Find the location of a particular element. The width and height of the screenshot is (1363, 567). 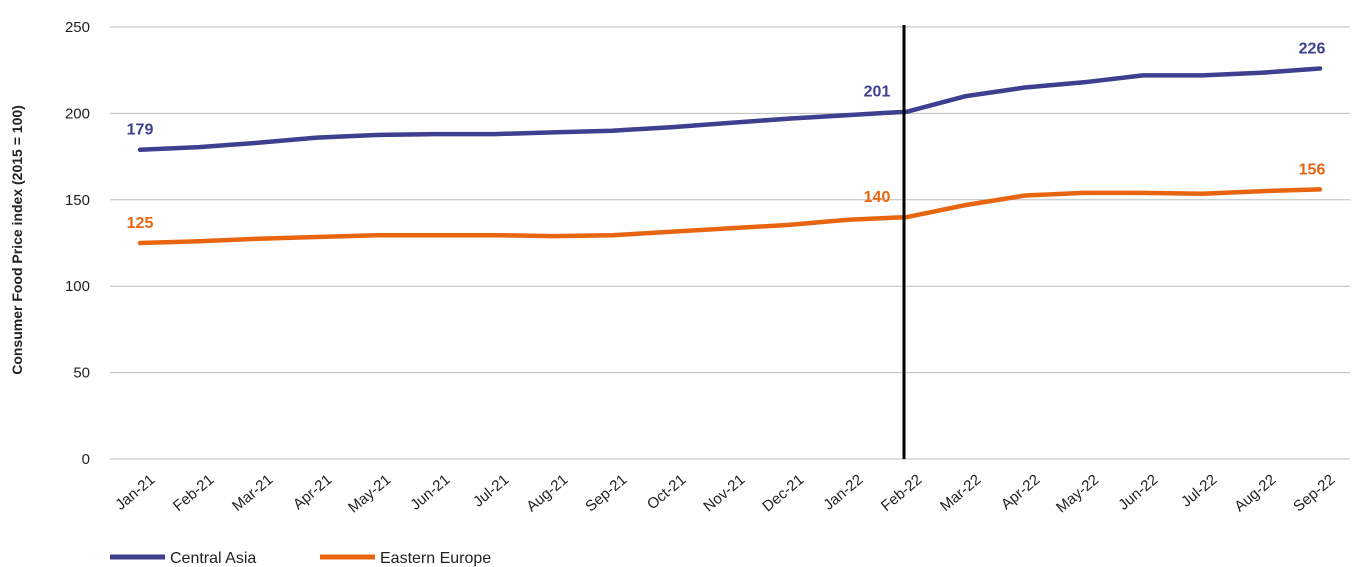

data-label: 140 is located at coordinates (877, 197).